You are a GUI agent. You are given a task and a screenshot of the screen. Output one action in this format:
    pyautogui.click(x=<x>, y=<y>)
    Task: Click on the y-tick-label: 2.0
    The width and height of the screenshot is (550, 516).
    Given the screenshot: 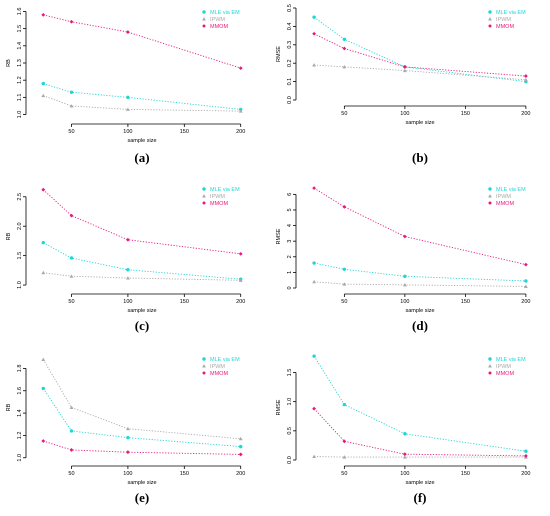 What is the action you would take?
    pyautogui.click(x=20, y=226)
    